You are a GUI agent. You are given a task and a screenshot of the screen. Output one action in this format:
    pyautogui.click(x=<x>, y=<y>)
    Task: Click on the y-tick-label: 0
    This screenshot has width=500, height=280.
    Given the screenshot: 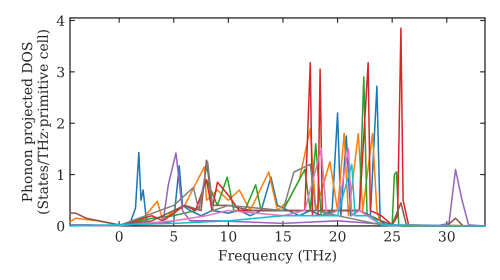 What is the action you would take?
    pyautogui.click(x=60, y=226)
    